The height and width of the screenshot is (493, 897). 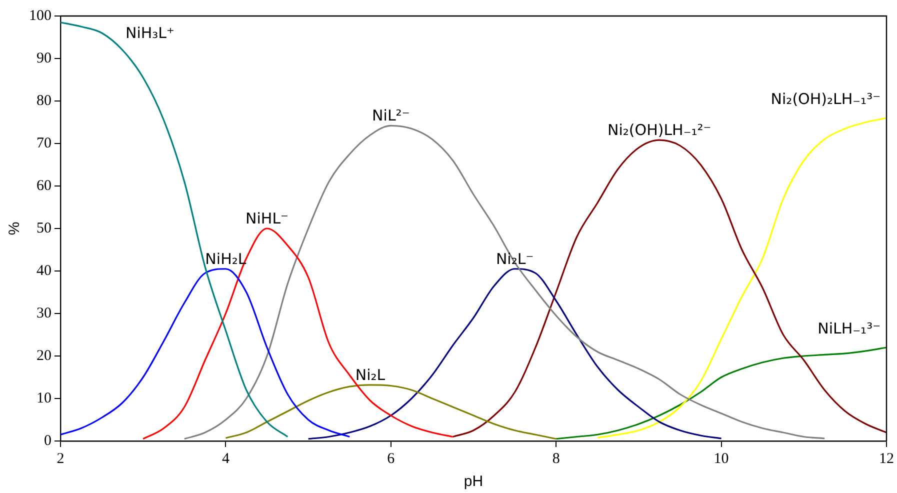 I want to click on series-label: Ni₂L, so click(x=370, y=375).